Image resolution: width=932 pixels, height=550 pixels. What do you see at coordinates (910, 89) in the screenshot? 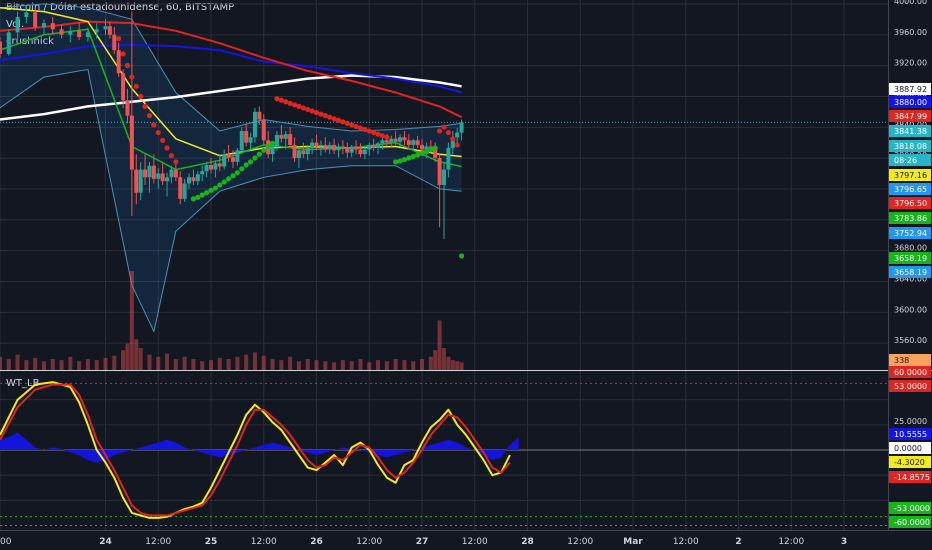
I see `price-flag-label: 3887.92` at bounding box center [910, 89].